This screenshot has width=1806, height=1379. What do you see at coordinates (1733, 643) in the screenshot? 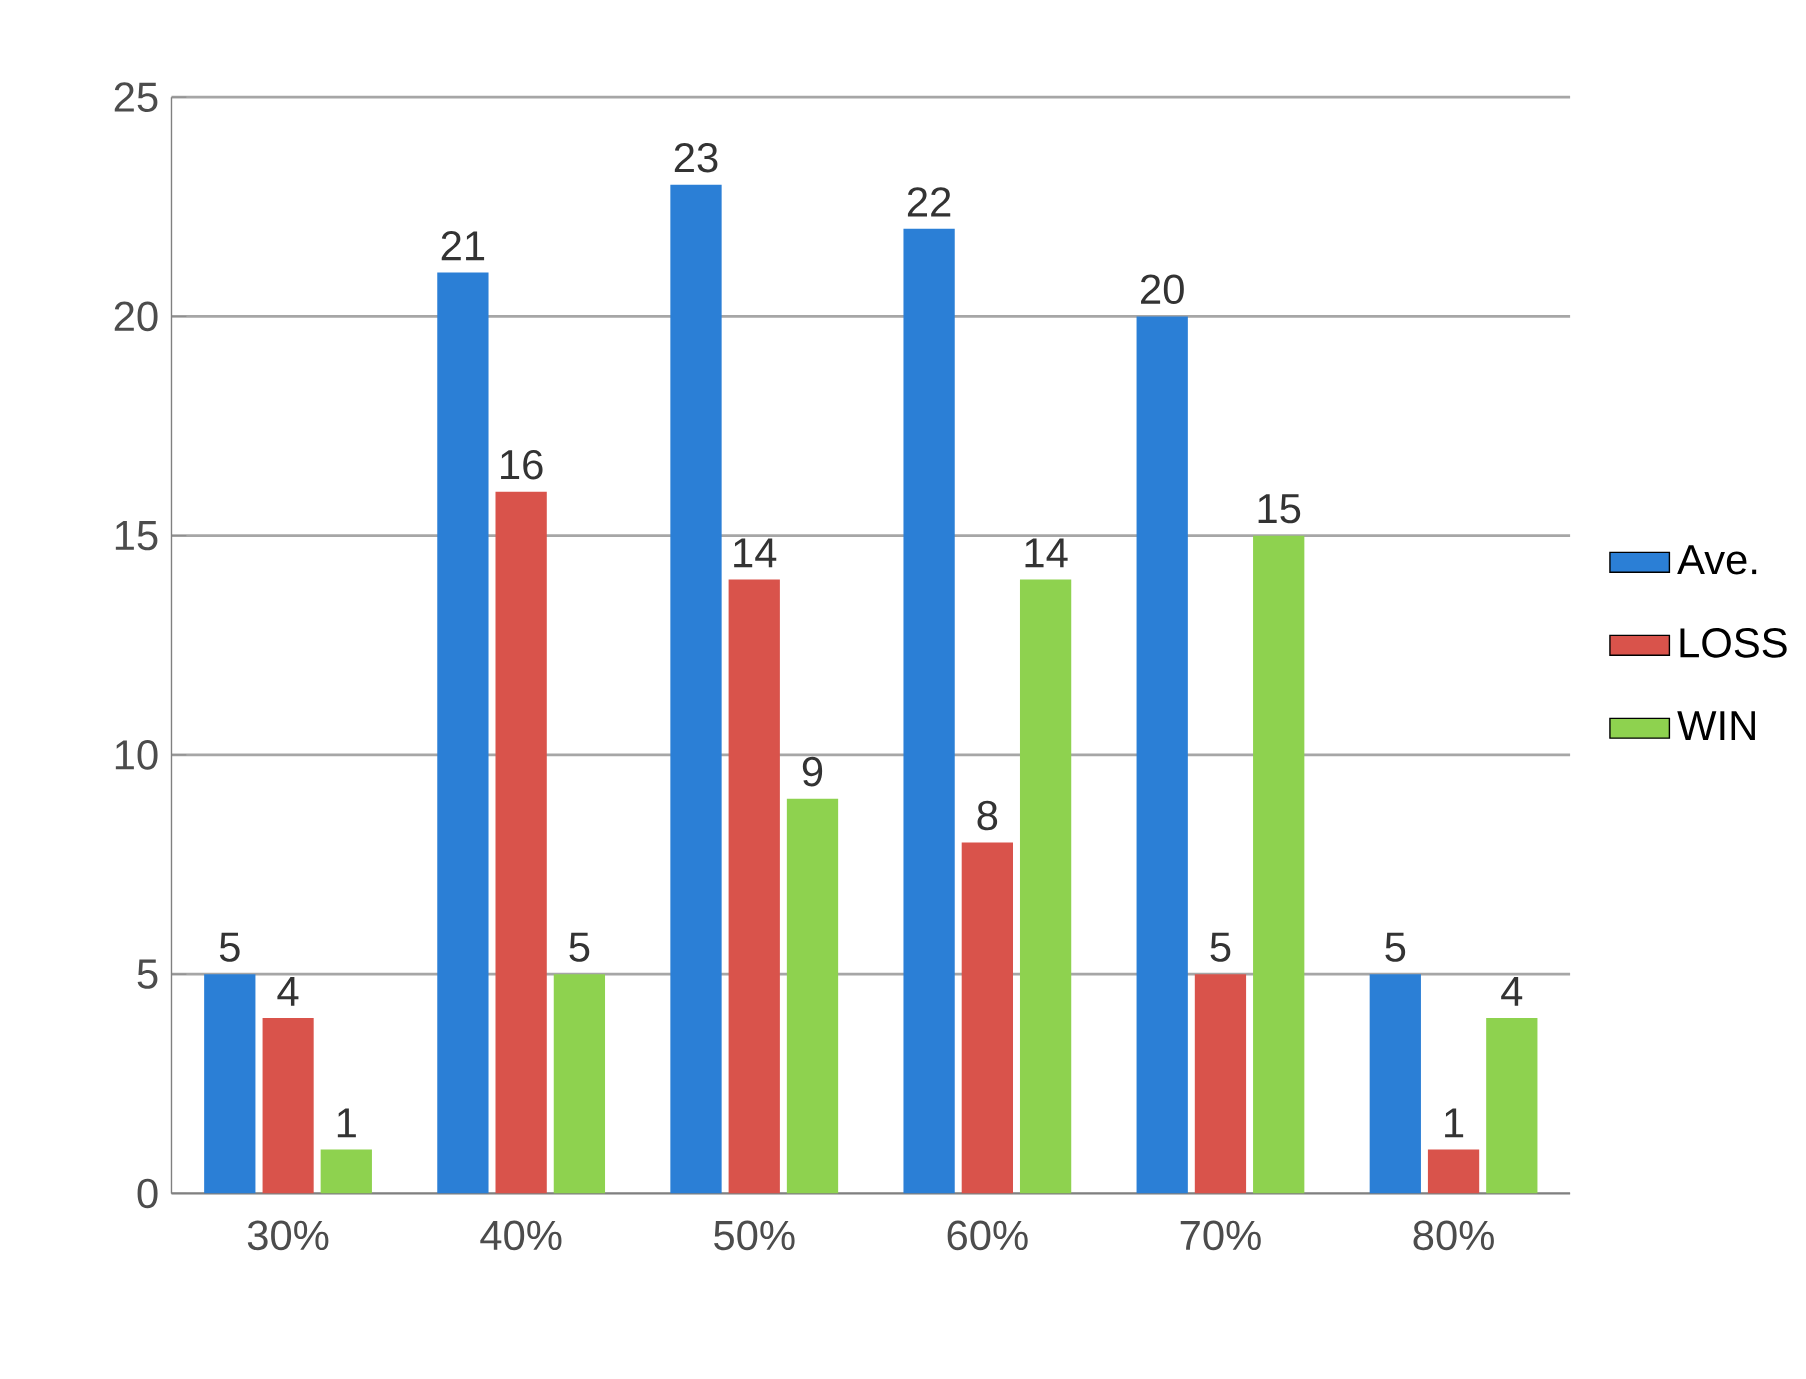
I see `legend-label: LOSS` at bounding box center [1733, 643].